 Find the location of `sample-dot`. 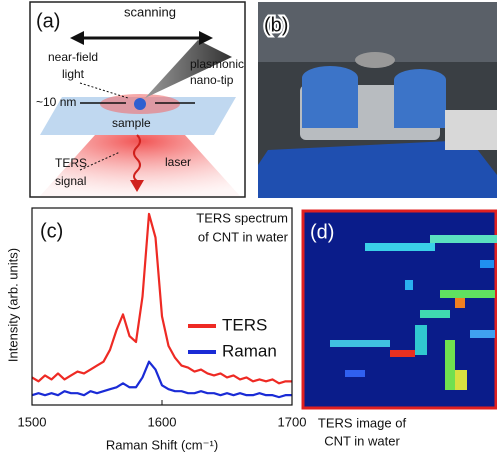

sample-dot is located at coordinates (140, 104).